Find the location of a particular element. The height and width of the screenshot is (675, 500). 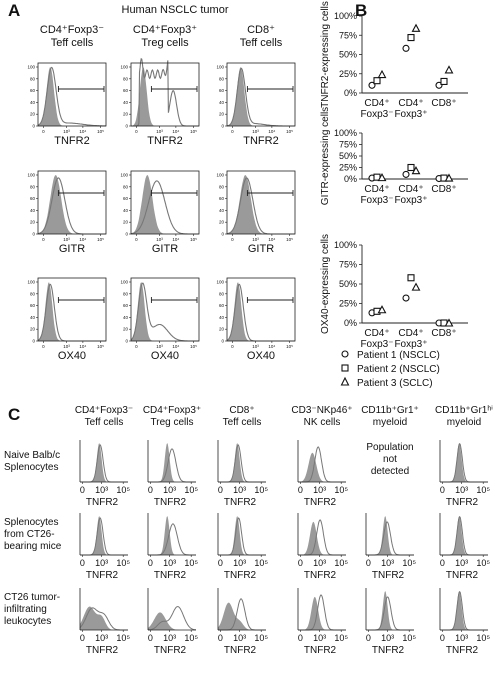

panel-a-title: Human NSCLC tumor is located at coordinates (175, 10).